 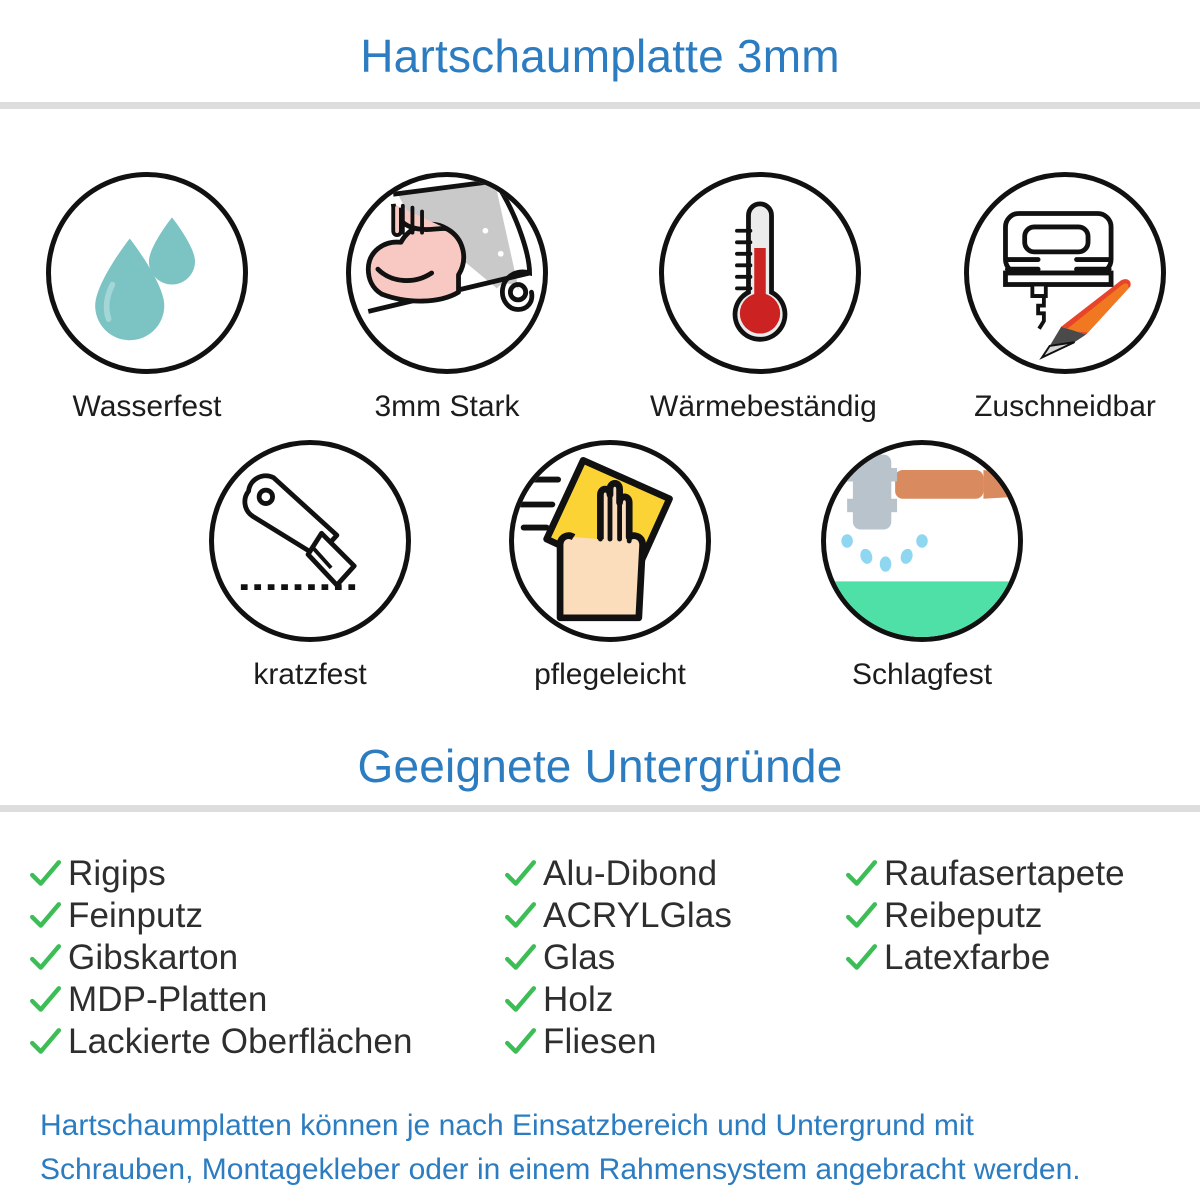 What do you see at coordinates (922, 674) in the screenshot?
I see `feature-label: Schlagfest` at bounding box center [922, 674].